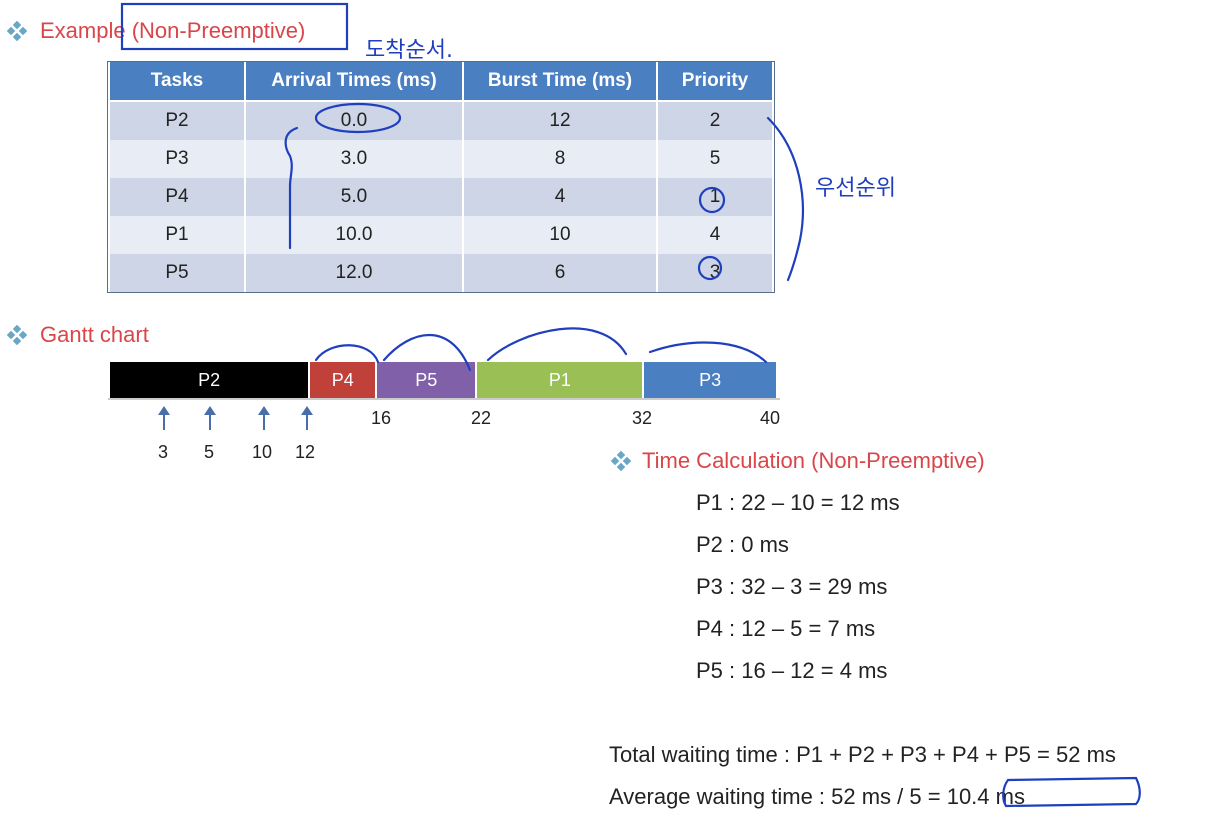 This screenshot has width=1218, height=819. I want to click on calc-line: P5 : 16 – 12 = 4 ms, so click(792, 670).